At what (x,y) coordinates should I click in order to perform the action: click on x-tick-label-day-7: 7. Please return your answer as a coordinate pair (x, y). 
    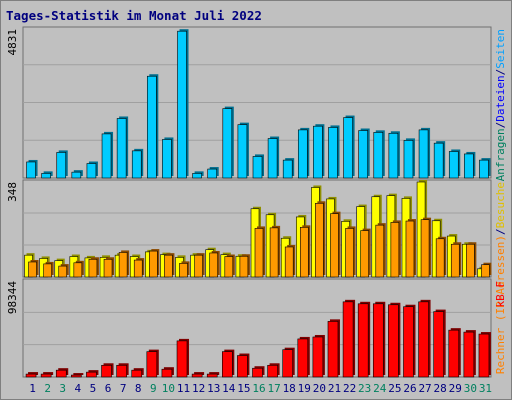
    Looking at the image, I should click on (123, 388).